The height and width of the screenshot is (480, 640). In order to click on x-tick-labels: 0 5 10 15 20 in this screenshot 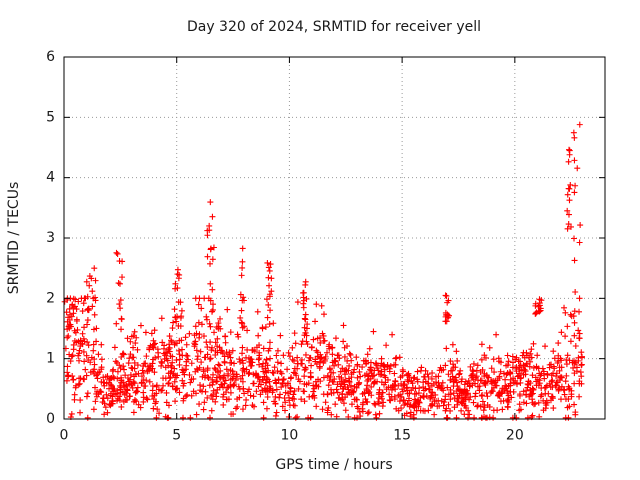, I will do `click(292, 436)`.